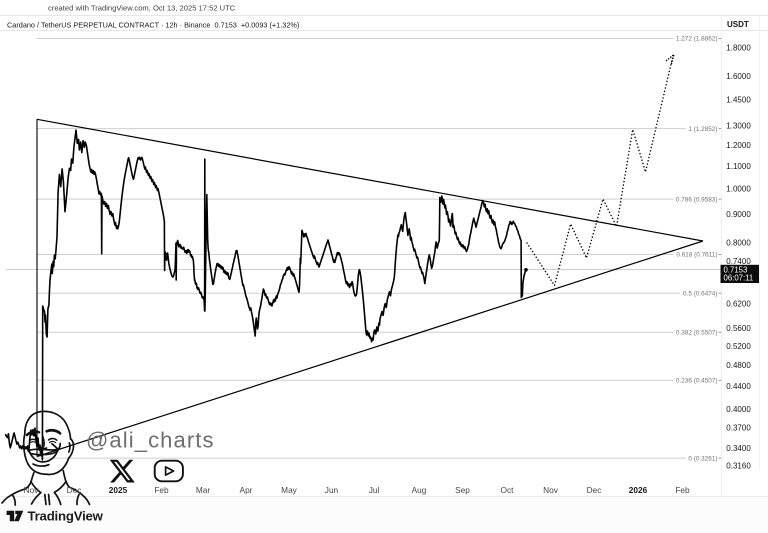  Describe the element at coordinates (374, 490) in the screenshot. I see `svg-text: Jul` at that location.